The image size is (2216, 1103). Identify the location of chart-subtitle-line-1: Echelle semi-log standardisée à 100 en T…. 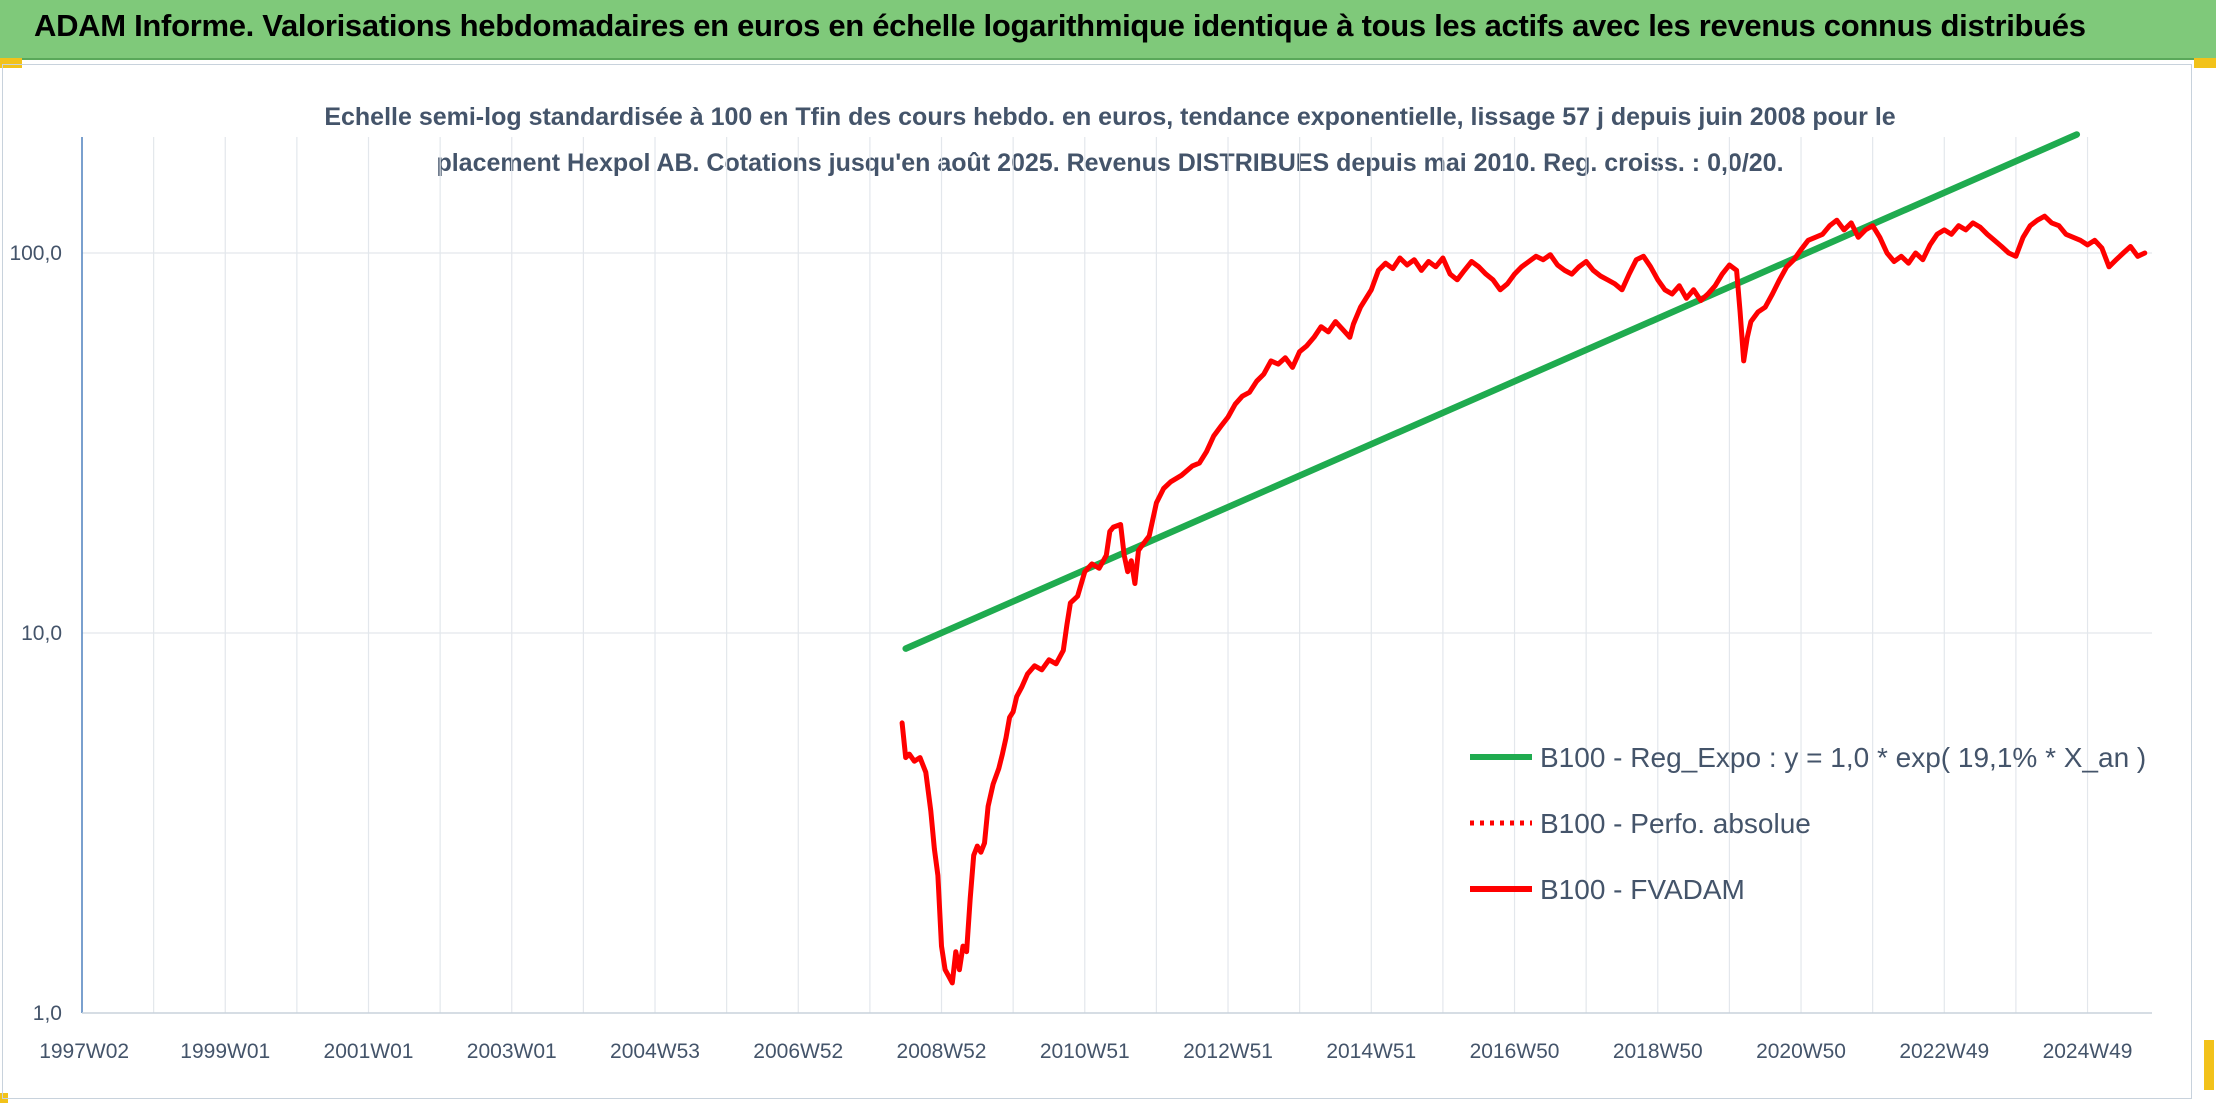
(1110, 117).